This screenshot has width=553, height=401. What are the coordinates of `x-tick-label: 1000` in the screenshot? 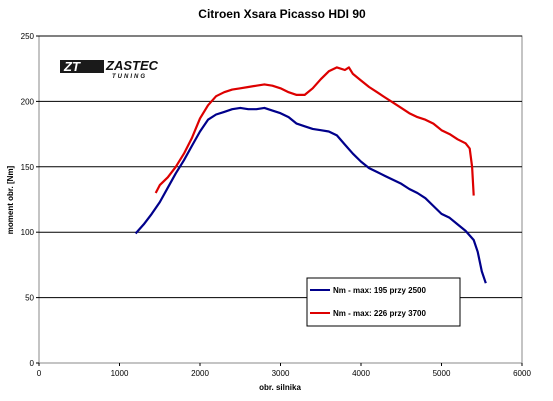 It's located at (120, 373).